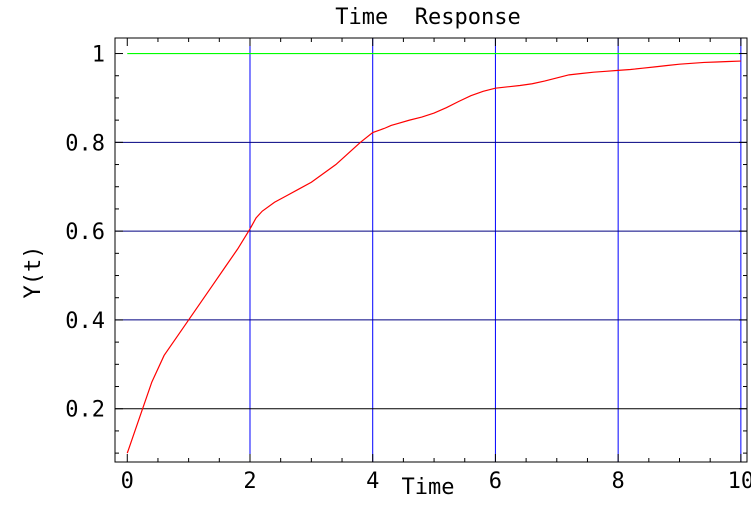  Describe the element at coordinates (85, 321) in the screenshot. I see `y-tick-label-1: 0.4` at that location.